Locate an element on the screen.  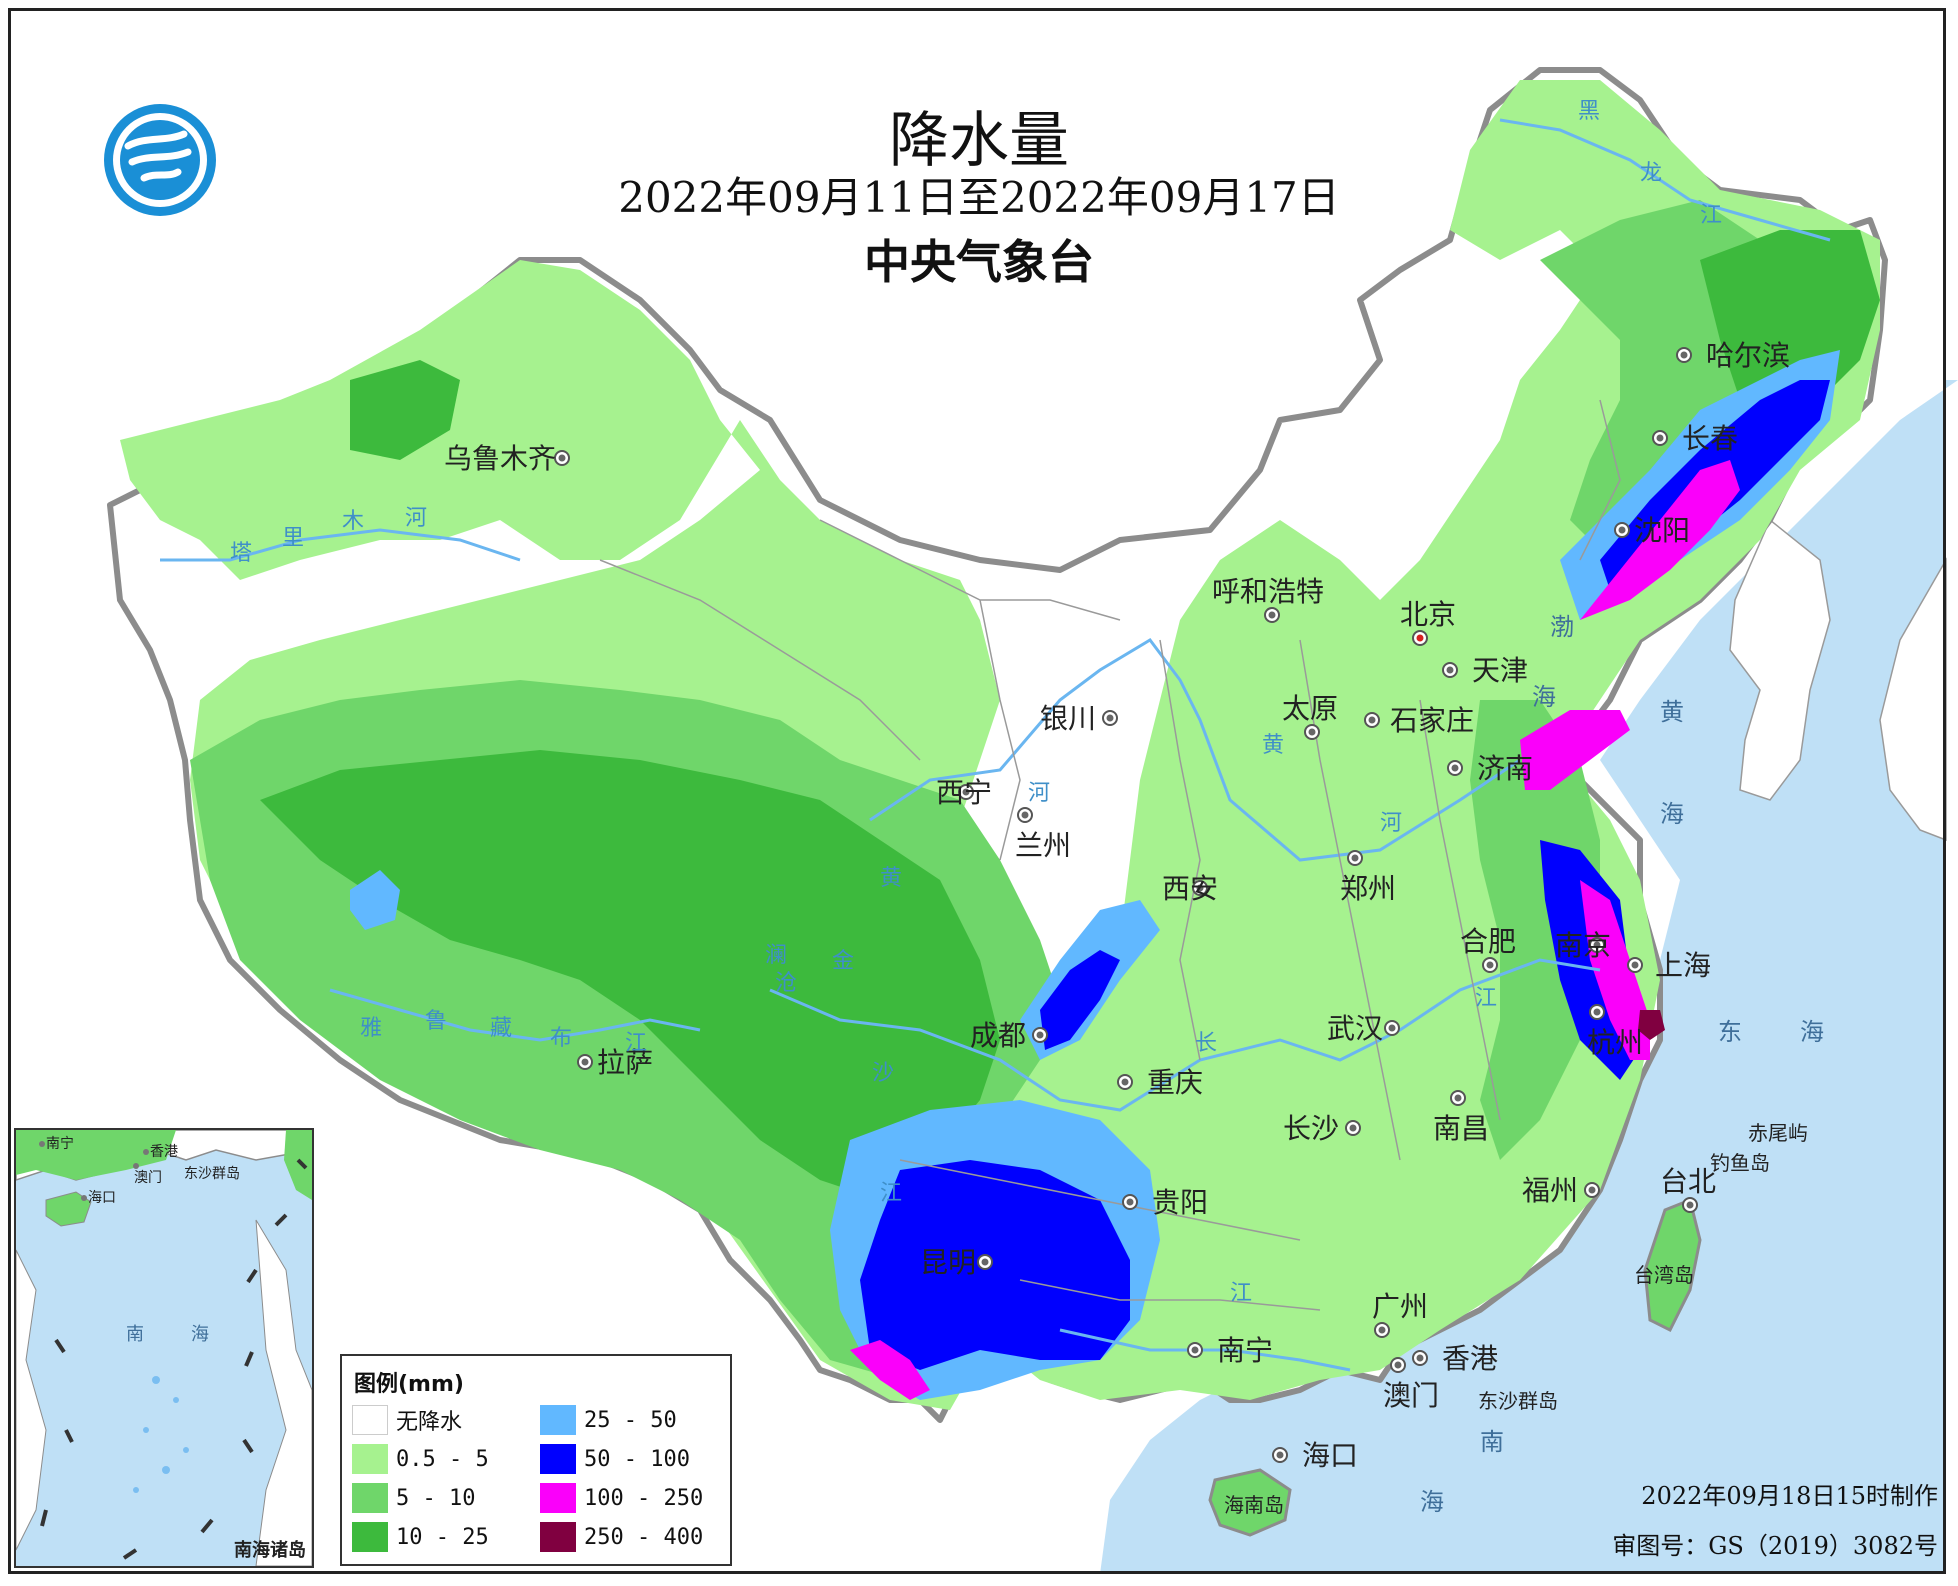
legend-label: 25 - 50 is located at coordinates (630, 1420).